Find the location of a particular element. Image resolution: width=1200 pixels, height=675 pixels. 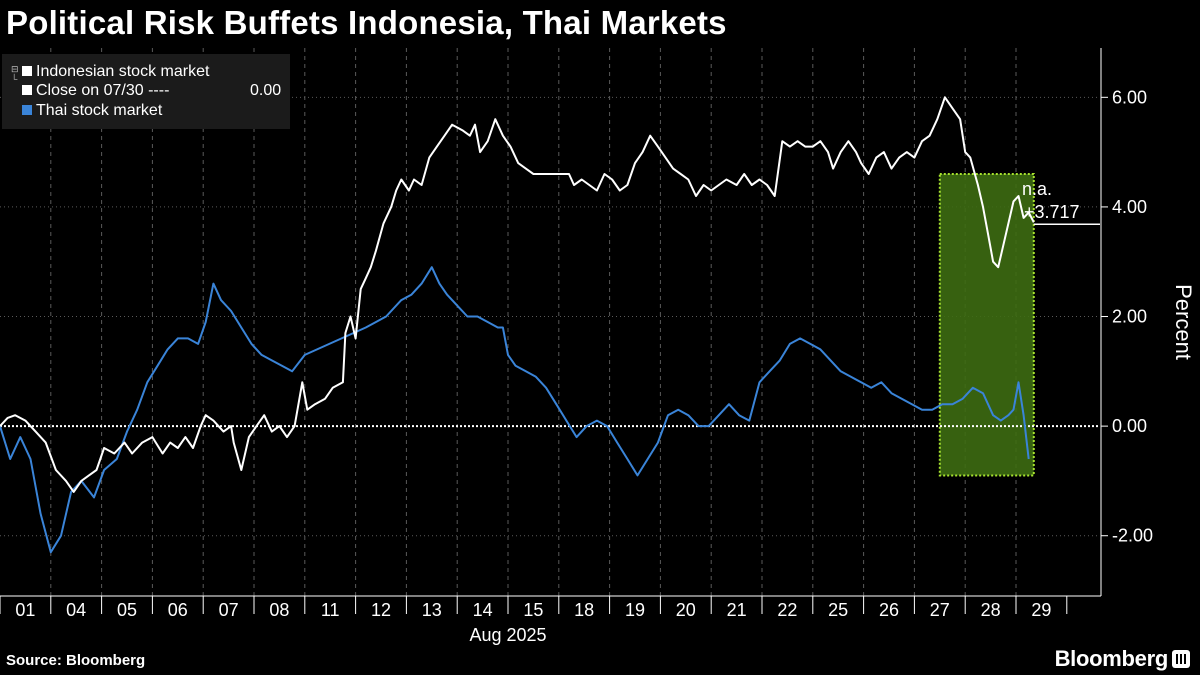

x-axis-title: Aug 2025 is located at coordinates (507, 635).